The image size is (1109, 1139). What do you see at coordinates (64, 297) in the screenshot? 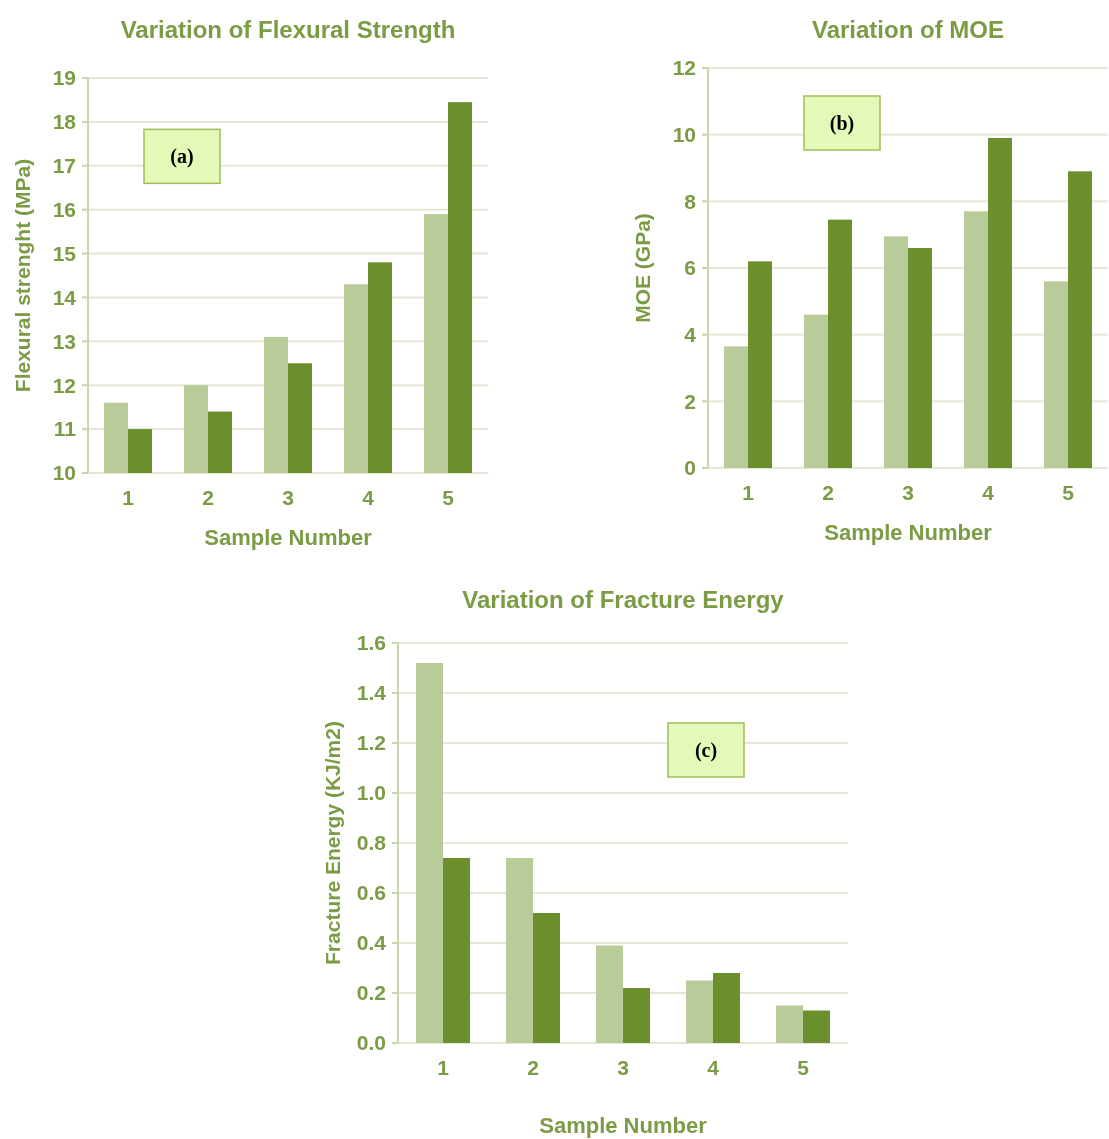
I see `y-tick-label: 14` at bounding box center [64, 297].